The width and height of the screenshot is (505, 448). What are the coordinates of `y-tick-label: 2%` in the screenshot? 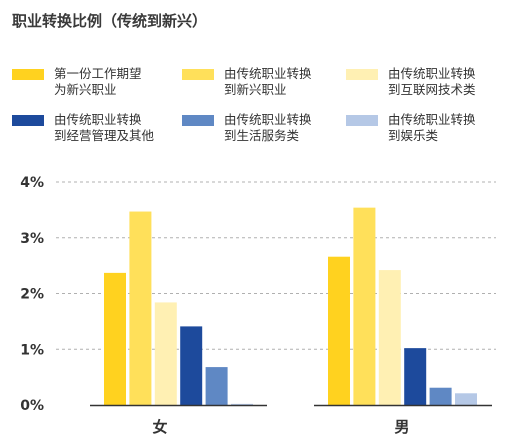 It's located at (32, 295).